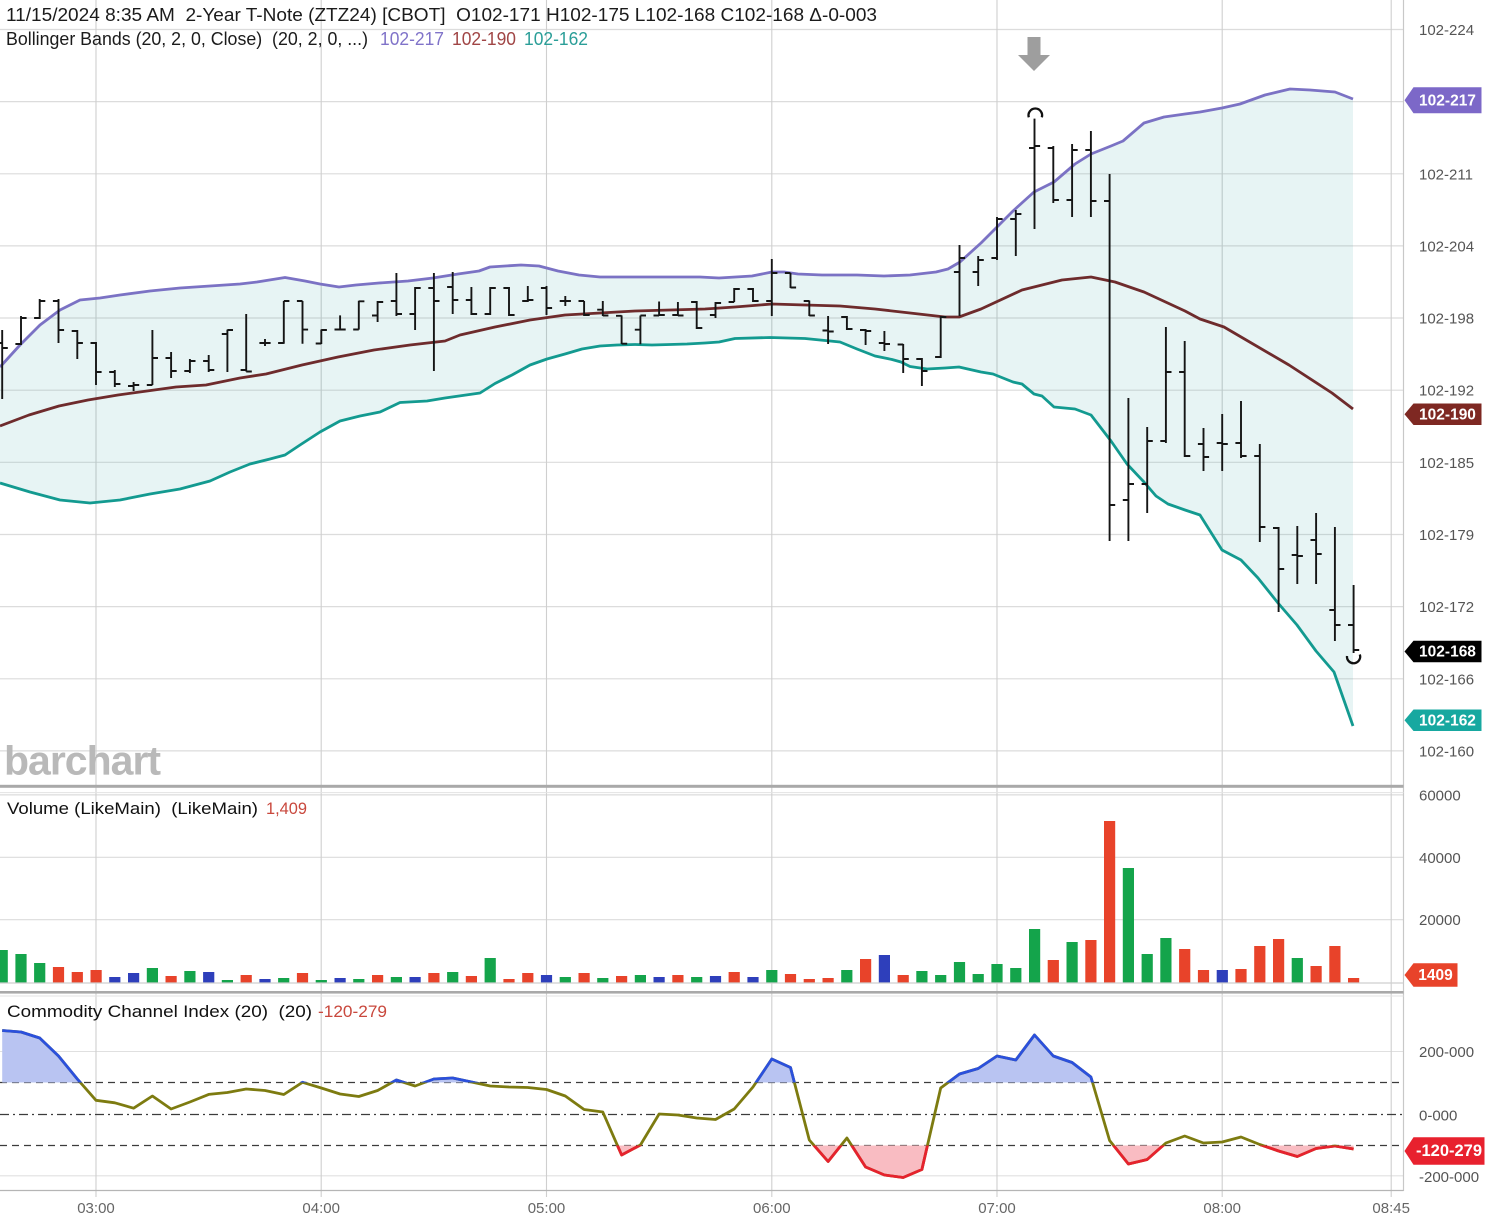 This screenshot has height=1226, width=1486. Describe the element at coordinates (82, 761) in the screenshot. I see `svg-text: barchart` at that location.